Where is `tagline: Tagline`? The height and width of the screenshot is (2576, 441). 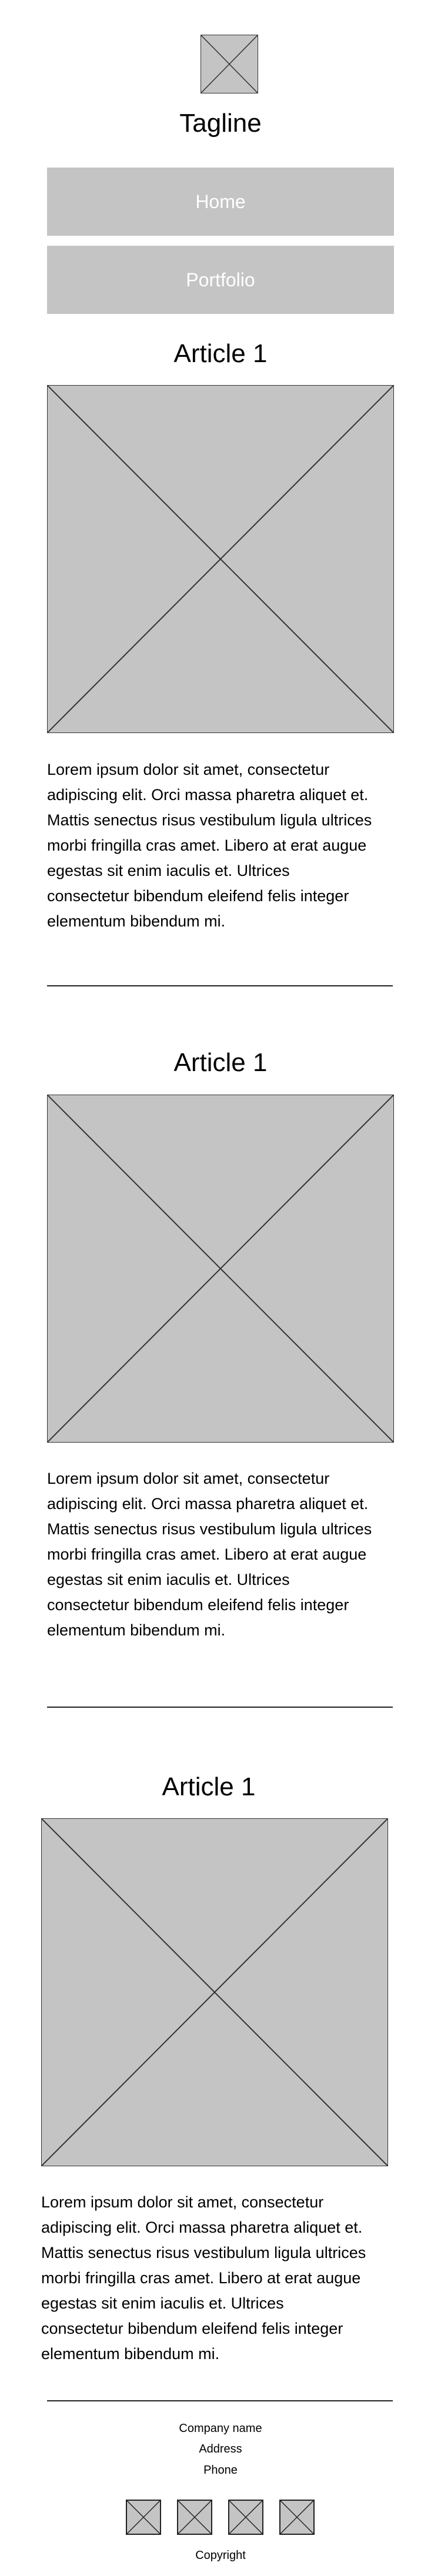 tagline: Tagline is located at coordinates (220, 123).